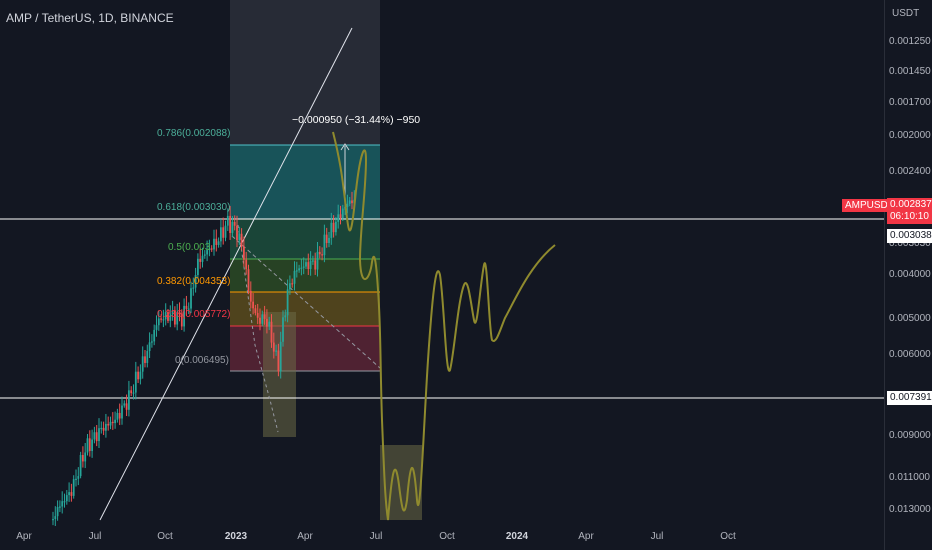 The height and width of the screenshot is (550, 932). I want to click on chart-title: AMP / TetherUS, 1D, BINANCE, so click(90, 18).